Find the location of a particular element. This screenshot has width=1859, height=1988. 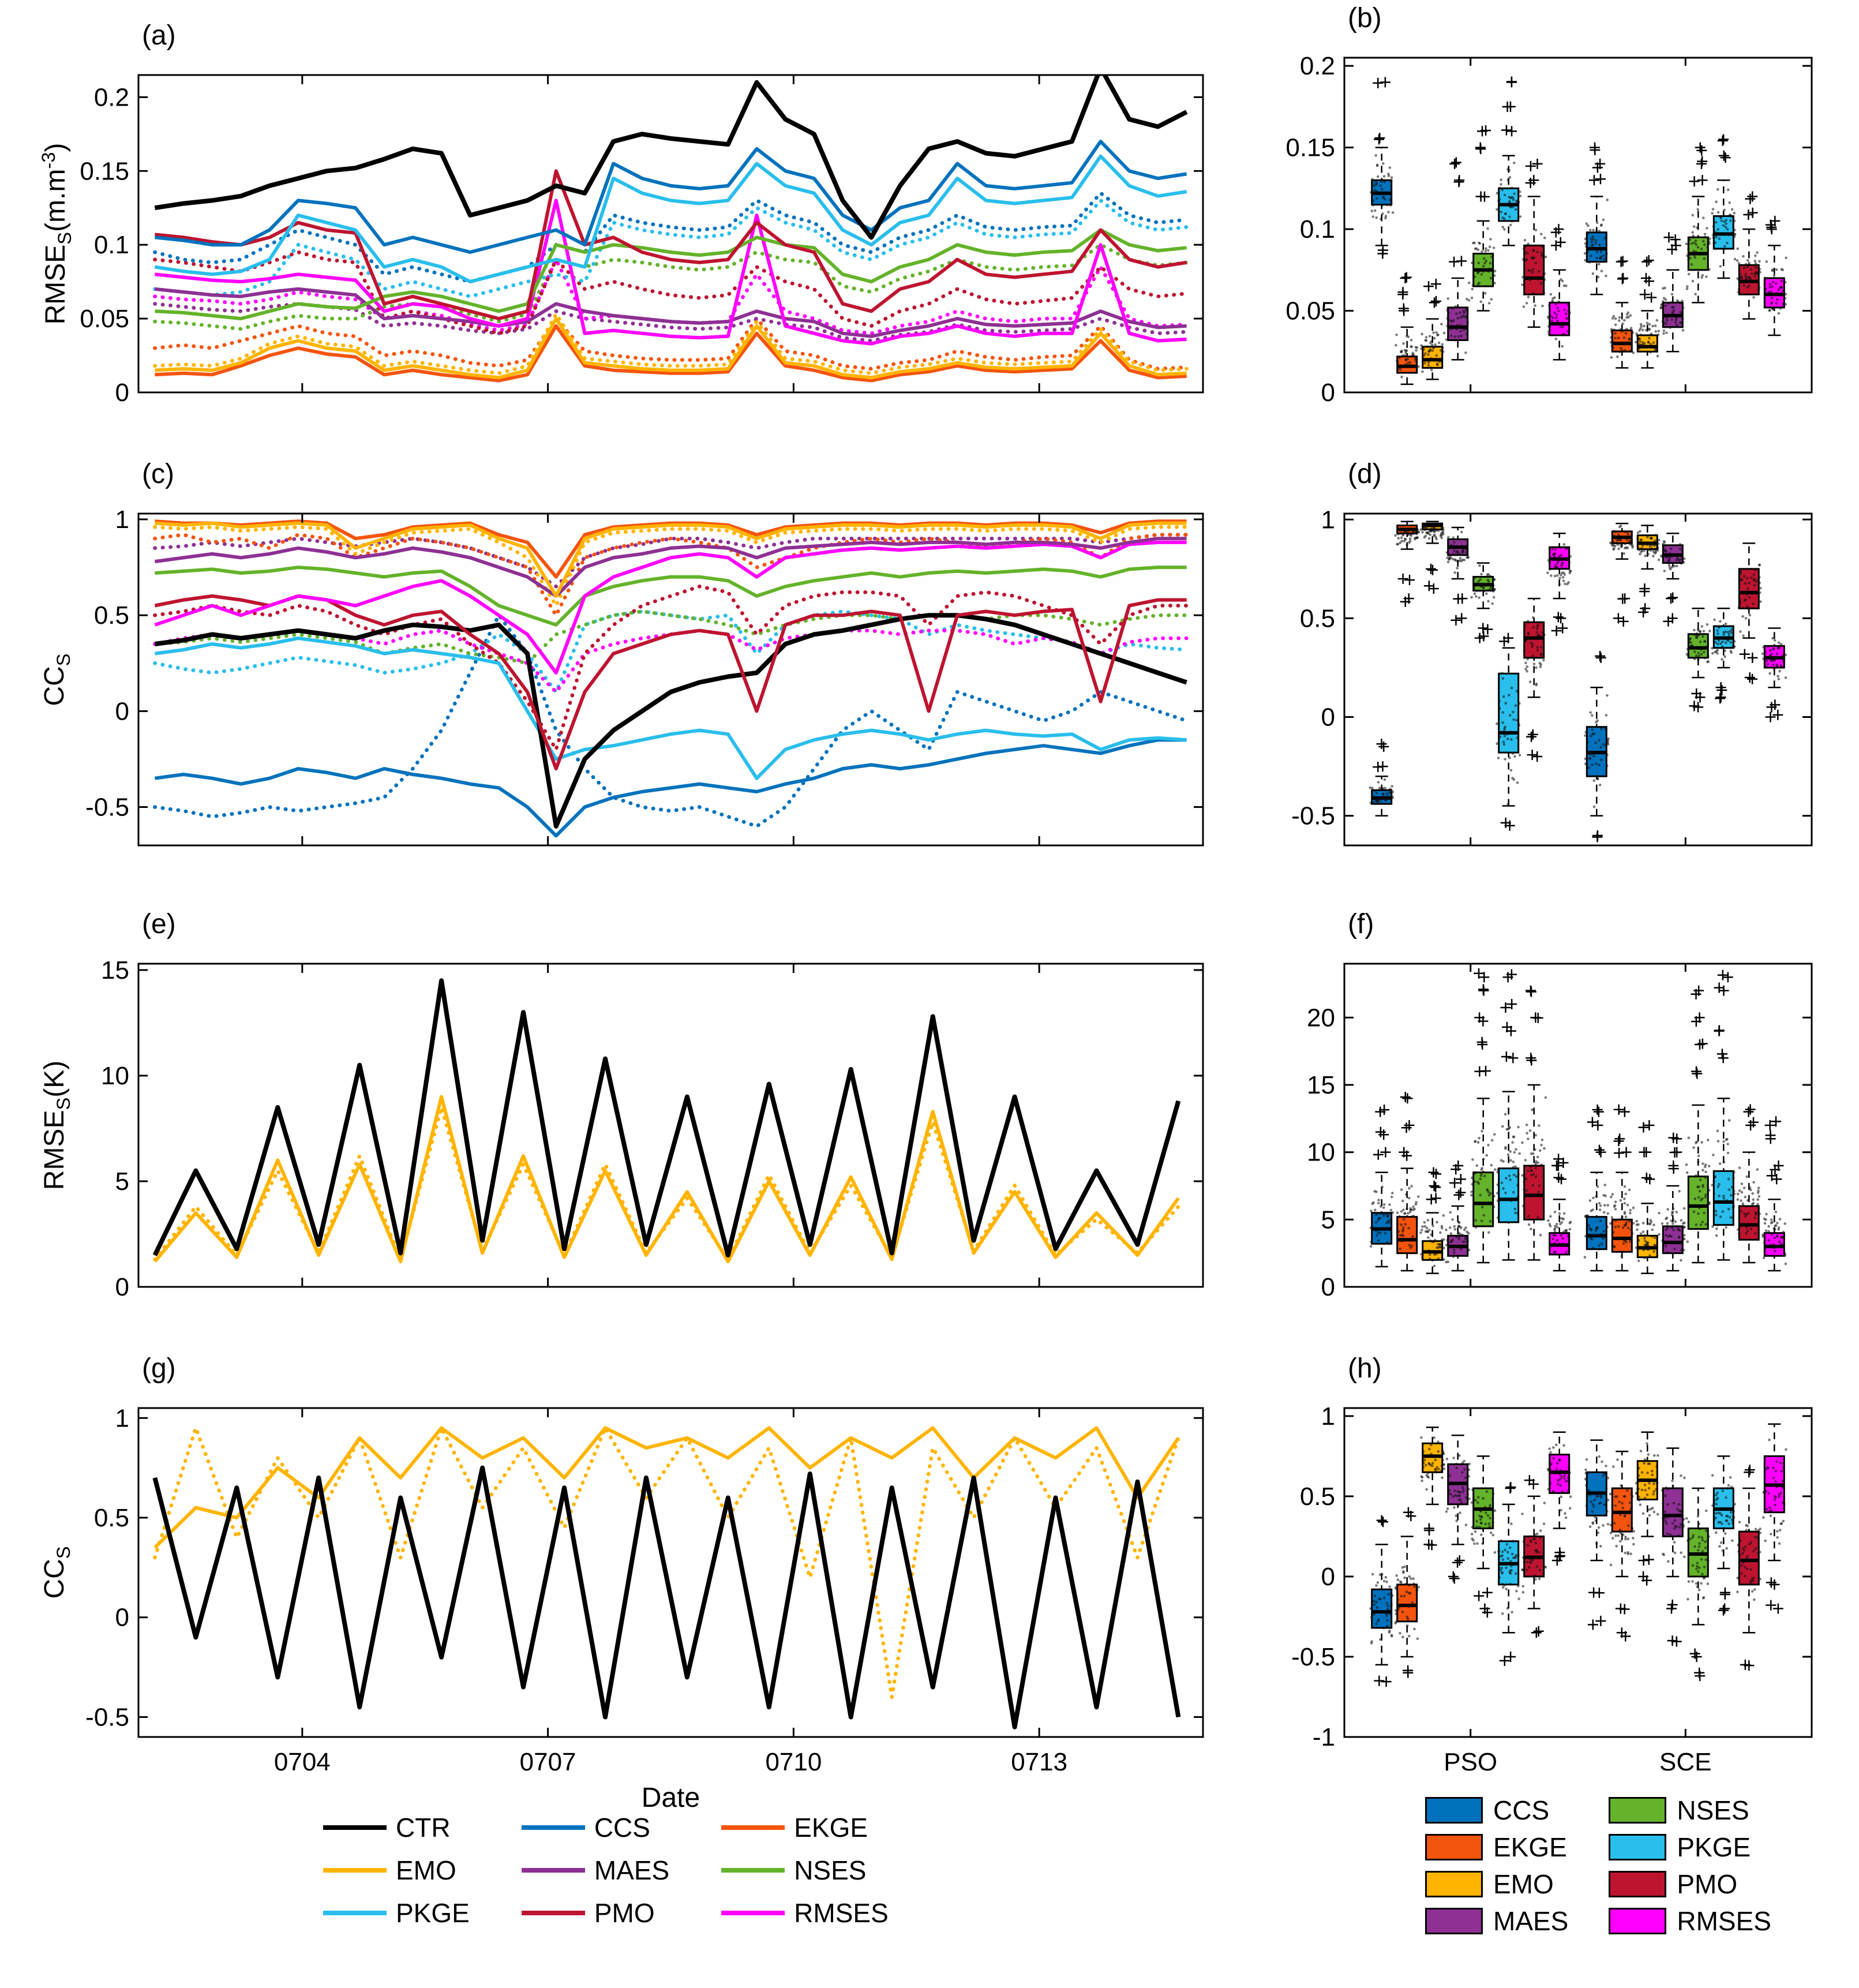

y-tick-label: 0.5 is located at coordinates (1318, 618).